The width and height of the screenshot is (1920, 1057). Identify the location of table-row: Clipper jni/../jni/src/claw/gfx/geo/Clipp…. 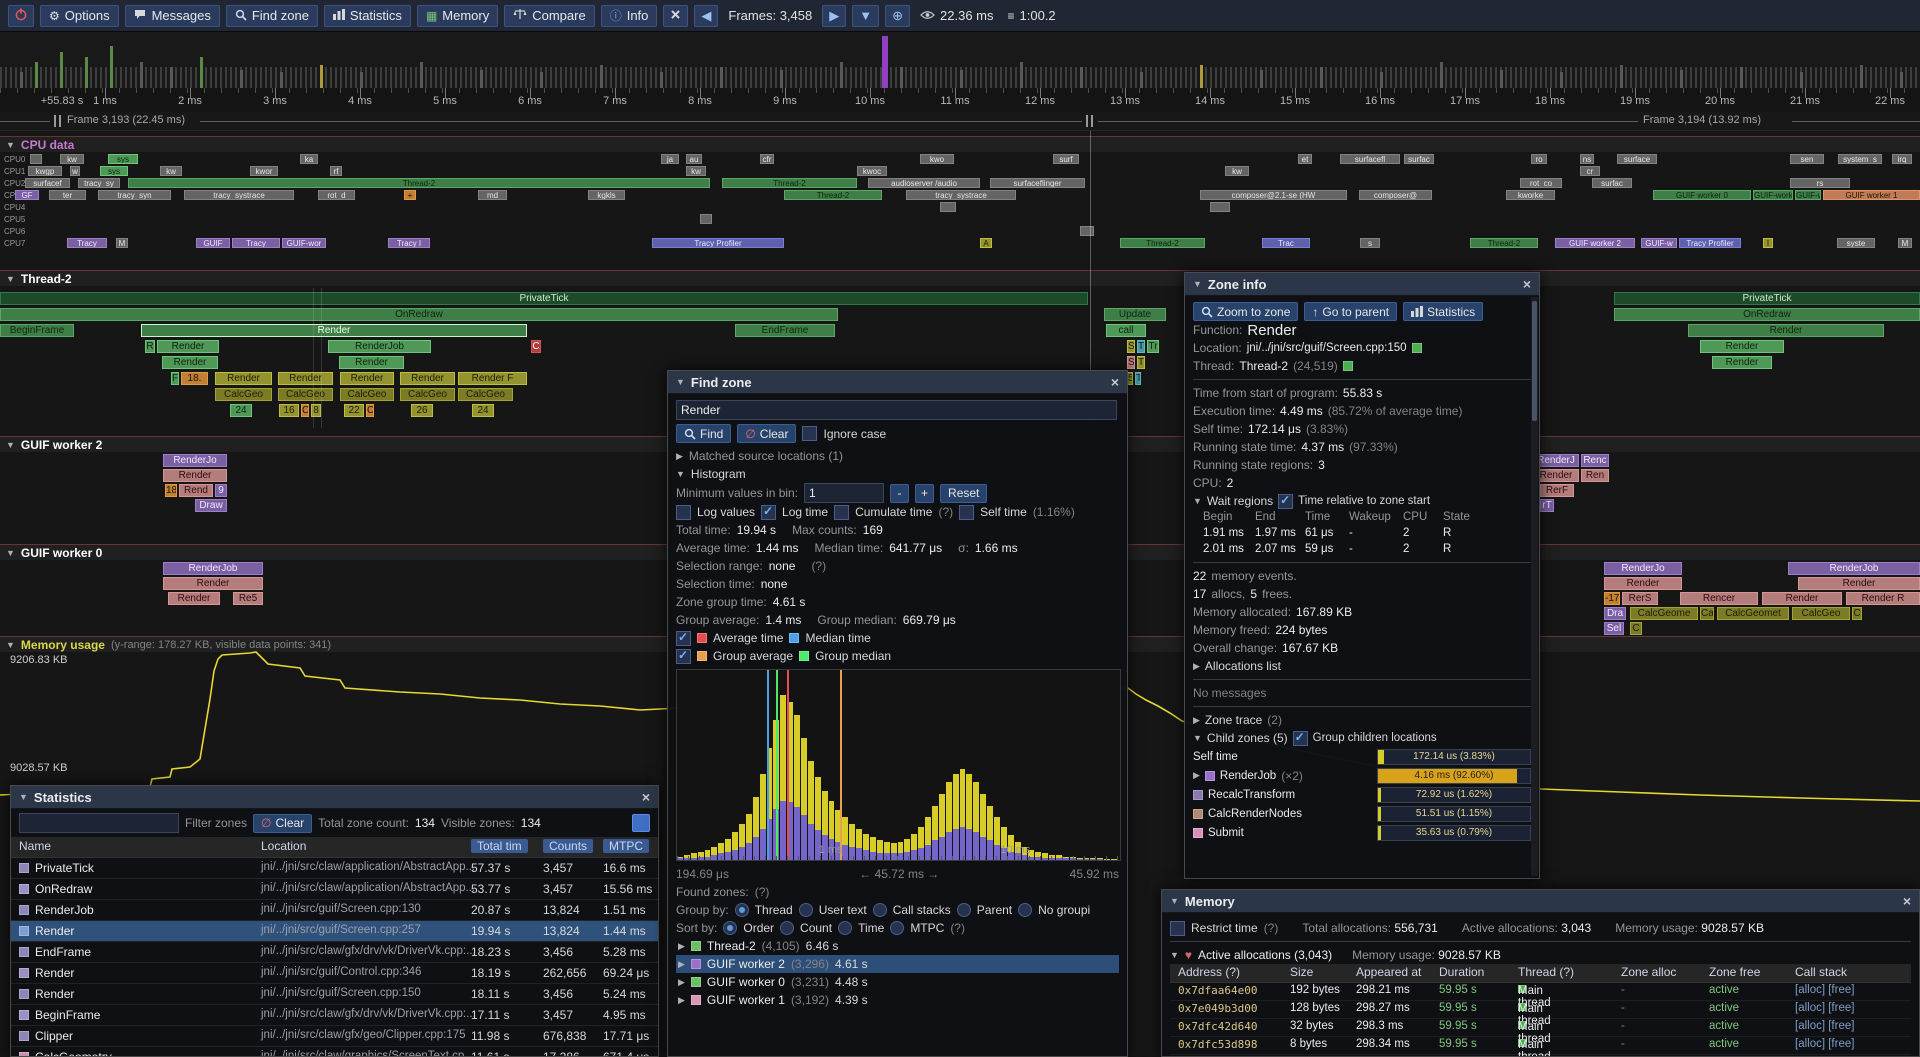
(334, 1036).